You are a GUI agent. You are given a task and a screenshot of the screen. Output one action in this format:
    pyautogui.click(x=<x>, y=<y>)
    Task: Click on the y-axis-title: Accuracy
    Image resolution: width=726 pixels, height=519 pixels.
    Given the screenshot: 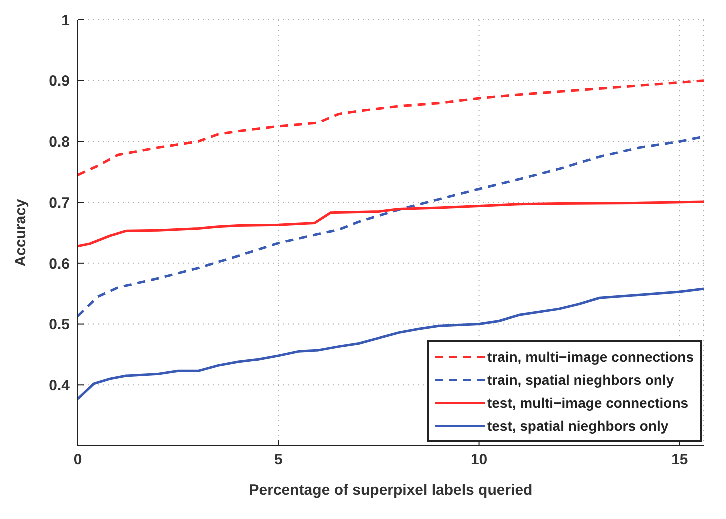 What is the action you would take?
    pyautogui.click(x=21, y=232)
    